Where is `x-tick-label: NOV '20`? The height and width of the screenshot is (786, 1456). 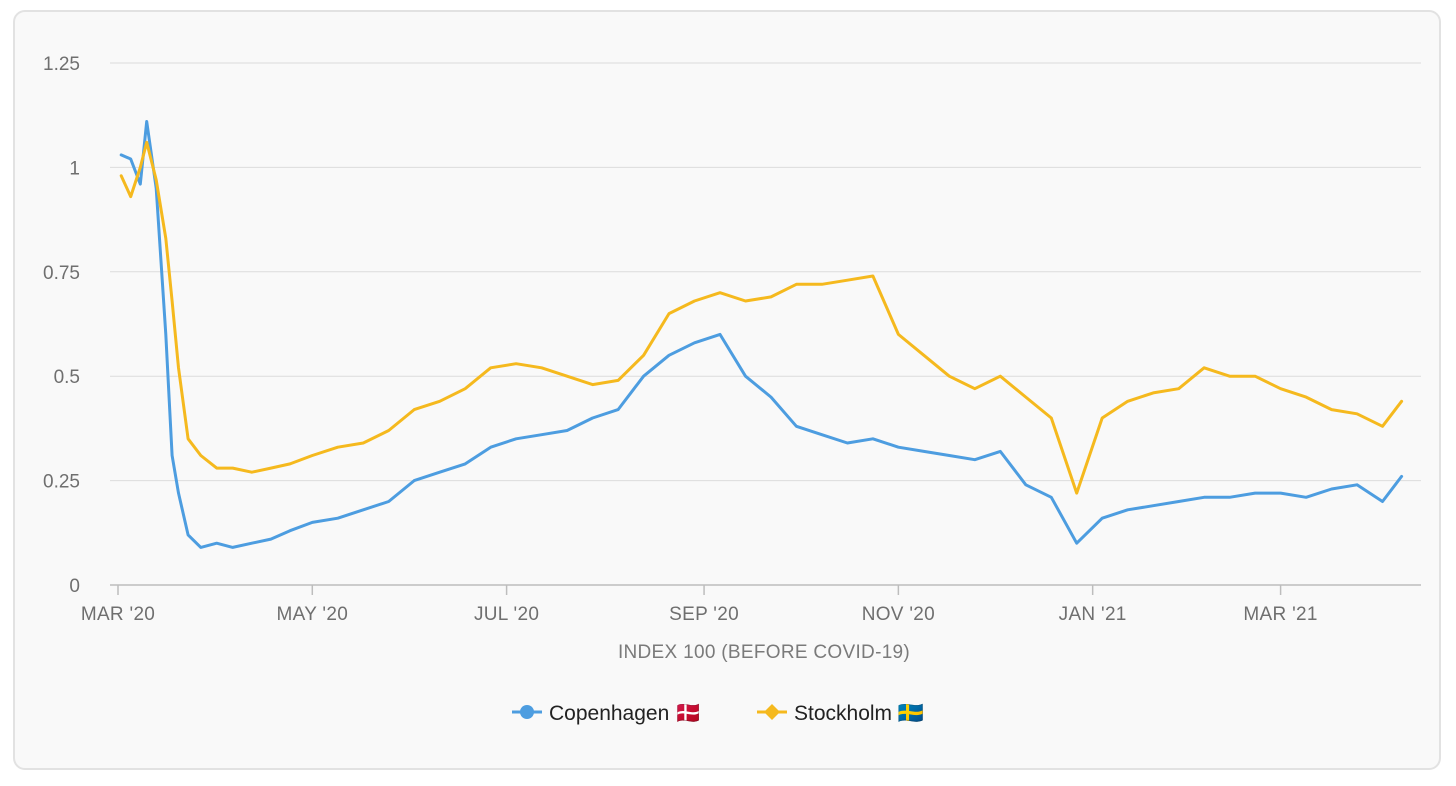 x-tick-label: NOV '20 is located at coordinates (898, 614).